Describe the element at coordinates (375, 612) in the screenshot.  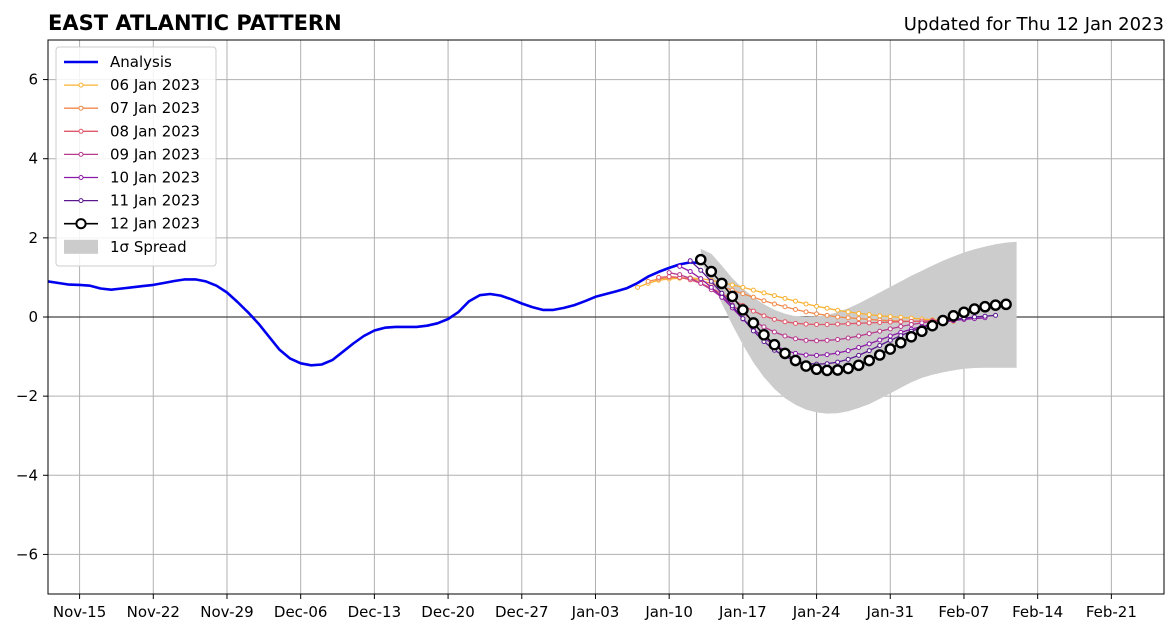
I see `x-tick-label: Dec-13` at that location.